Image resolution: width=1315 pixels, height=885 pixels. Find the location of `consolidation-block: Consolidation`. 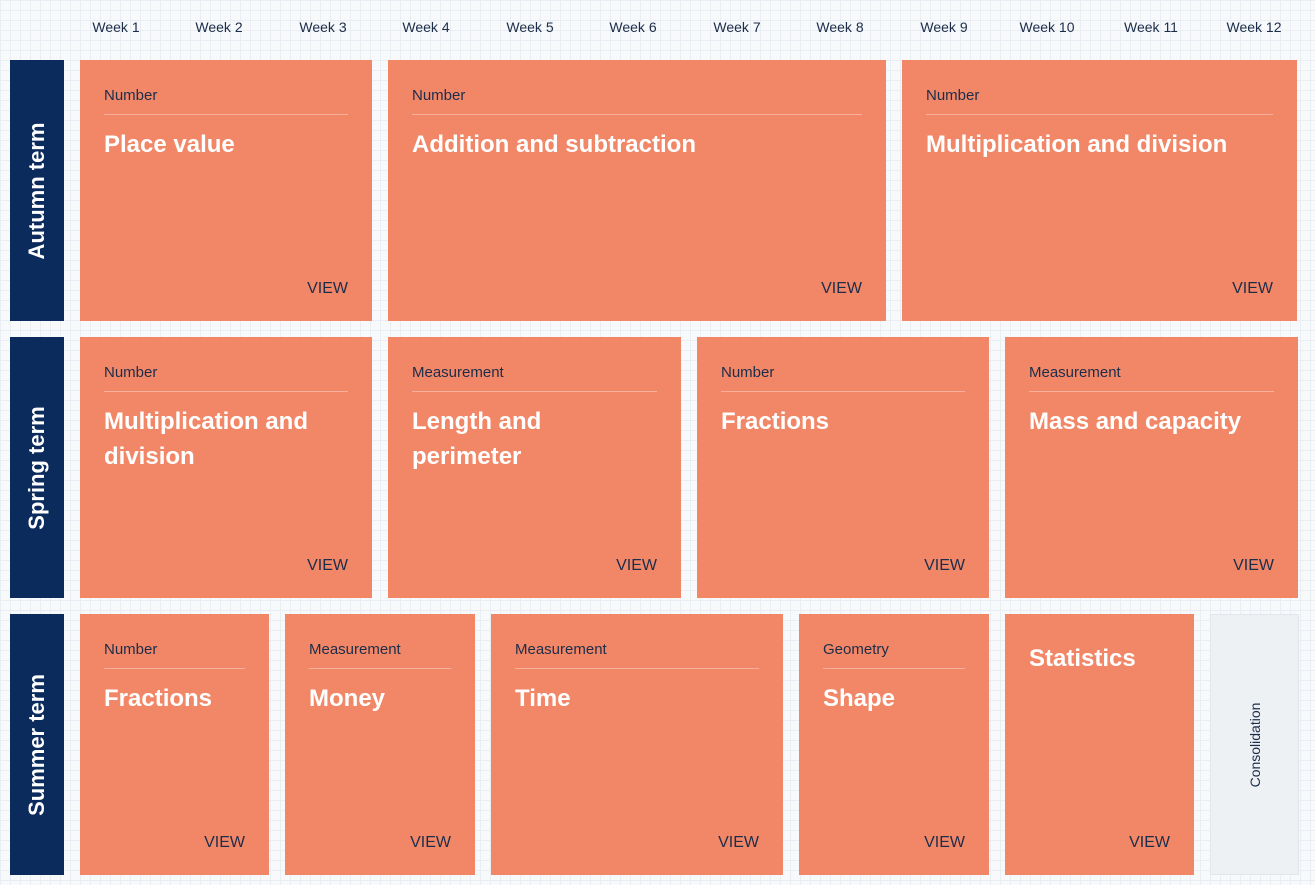

consolidation-block: Consolidation is located at coordinates (1254, 744).